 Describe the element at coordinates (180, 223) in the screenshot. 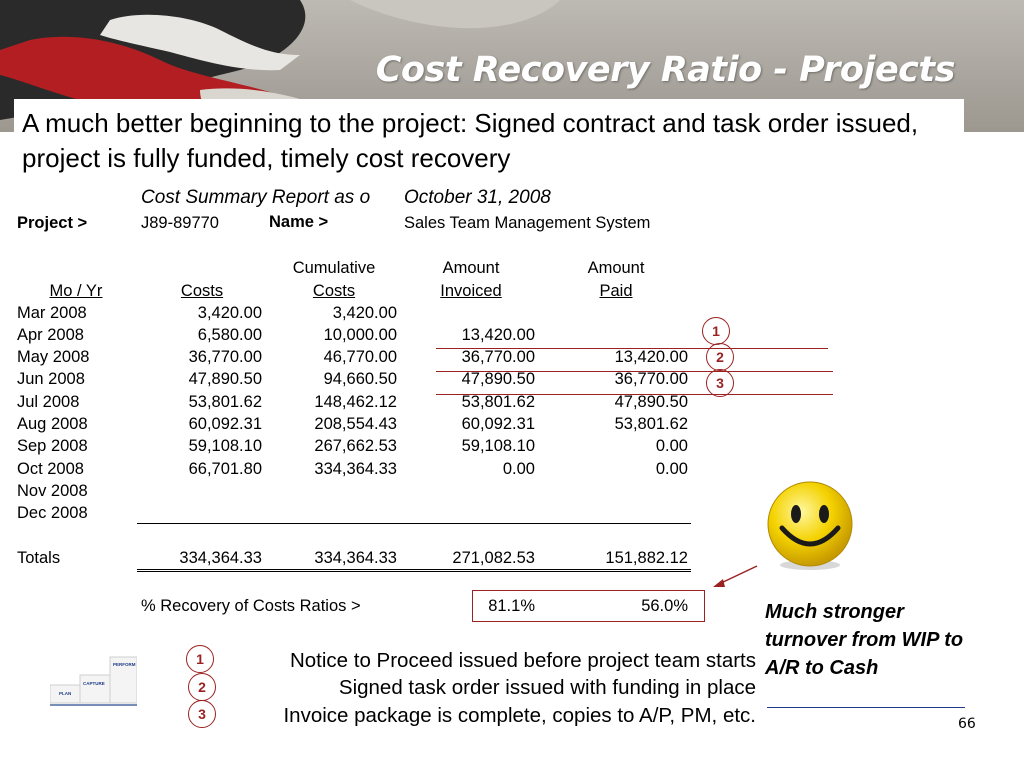

I see `project-id: J89-89770` at that location.